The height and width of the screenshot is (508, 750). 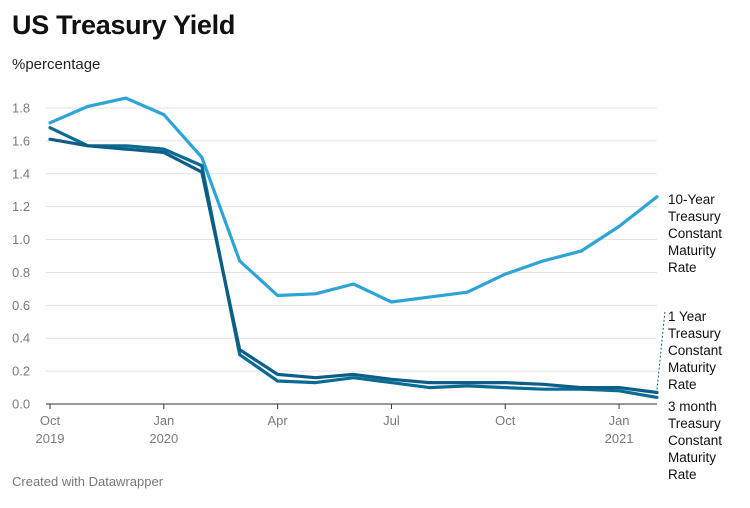 What do you see at coordinates (124, 25) in the screenshot?
I see `chart-title: US Treasury Yield` at bounding box center [124, 25].